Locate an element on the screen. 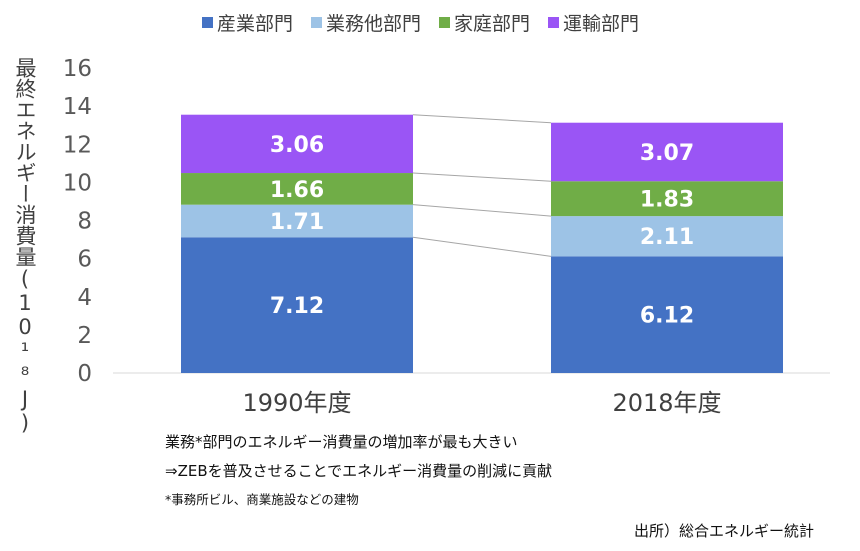 The height and width of the screenshot is (551, 860). y-tick-label: 8 is located at coordinates (84, 222).